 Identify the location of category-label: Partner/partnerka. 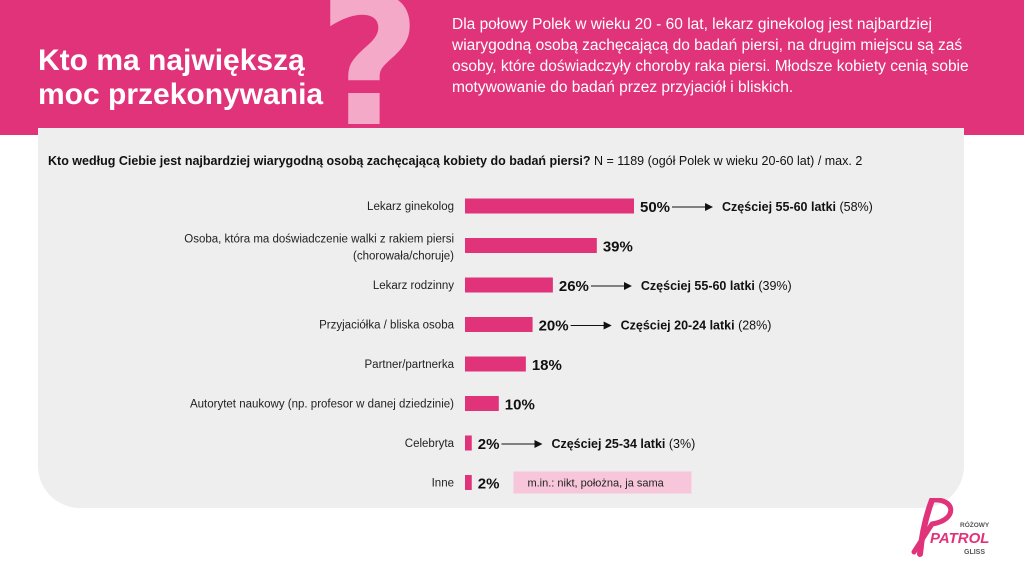
(410, 365).